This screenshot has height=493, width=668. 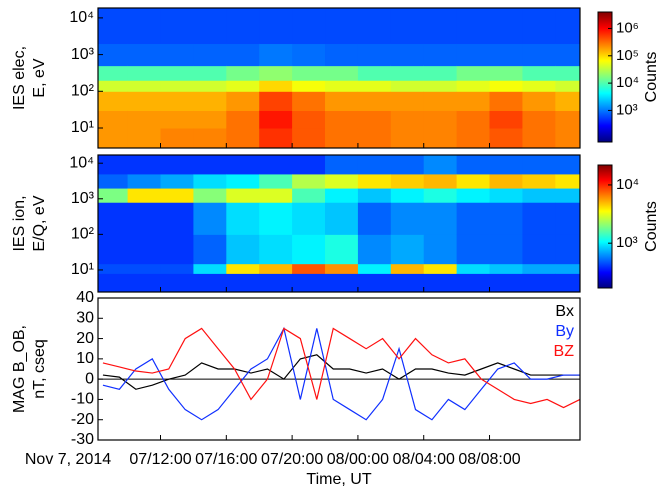 I want to click on legend-entry: Bx, so click(x=564, y=311).